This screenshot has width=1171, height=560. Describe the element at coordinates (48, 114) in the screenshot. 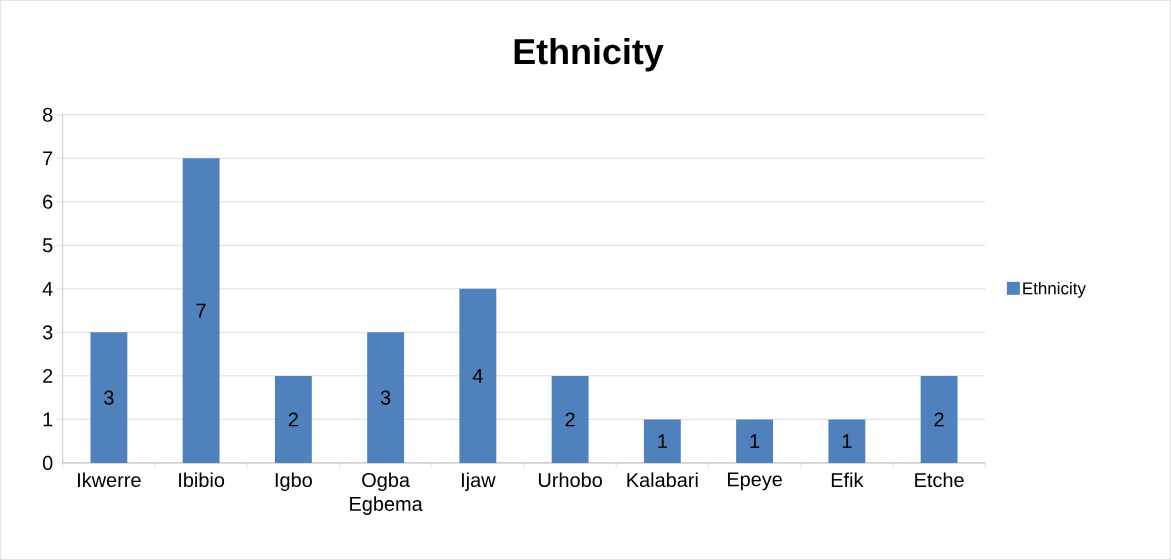

I see `y-tick-label: 8` at that location.